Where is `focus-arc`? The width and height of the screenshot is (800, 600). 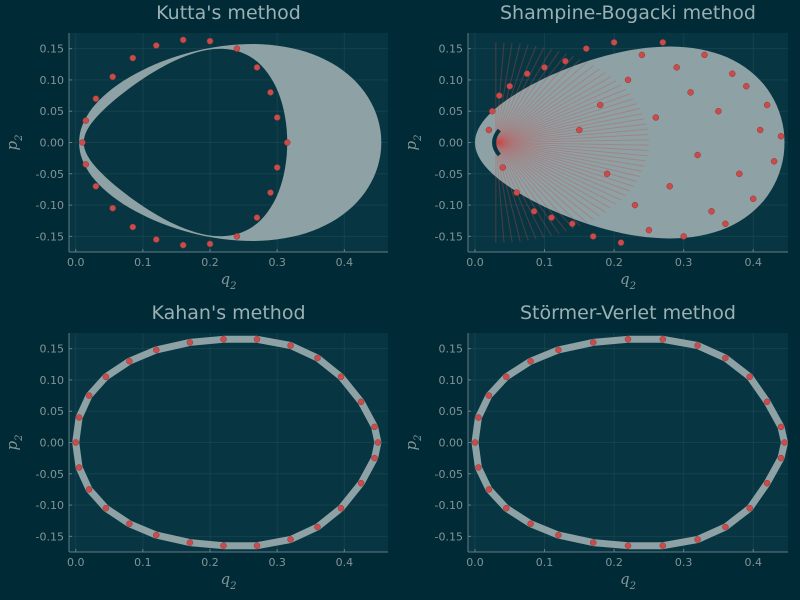
focus-arc is located at coordinates (496, 142).